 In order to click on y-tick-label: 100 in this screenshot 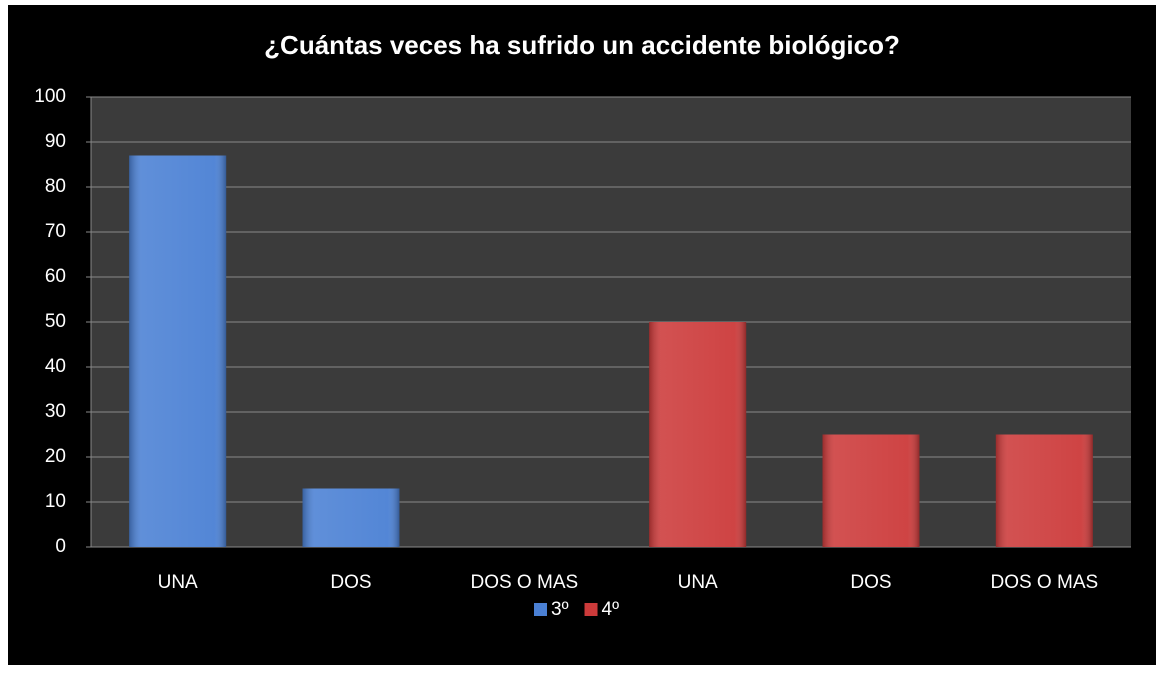, I will do `click(50, 96)`.